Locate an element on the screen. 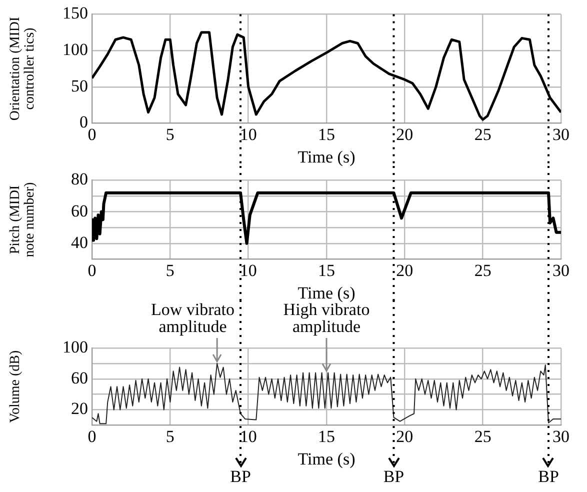 This screenshot has height=492, width=587. y-axis-title: Orientation (MIDI controller tics) is located at coordinates (23, 68).